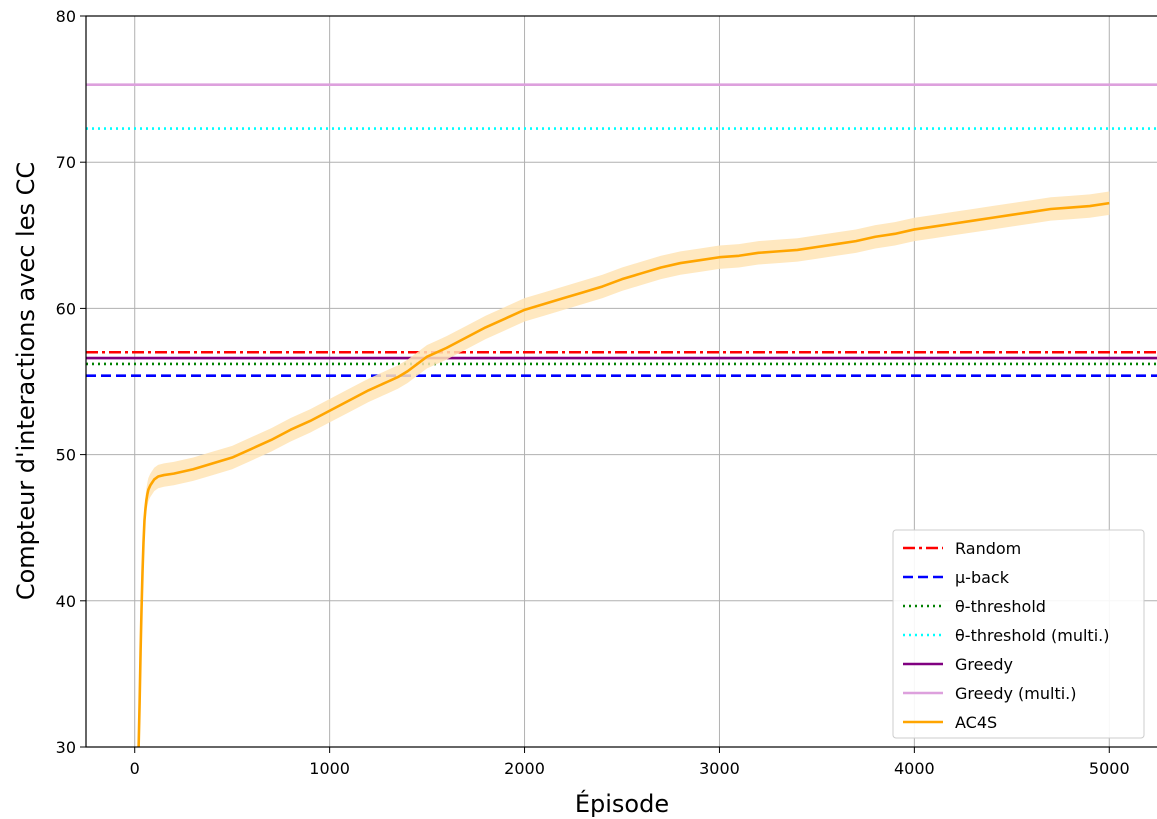 Image resolution: width=1157 pixels, height=819 pixels. What do you see at coordinates (66, 747) in the screenshot?
I see `y-tick-label: 30` at bounding box center [66, 747].